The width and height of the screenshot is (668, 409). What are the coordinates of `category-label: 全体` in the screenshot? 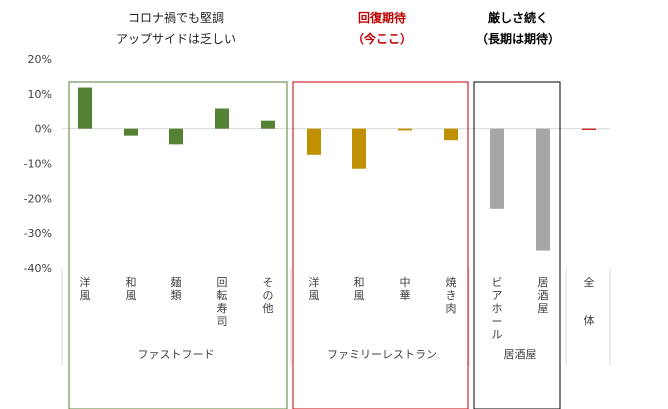 It's located at (589, 301).